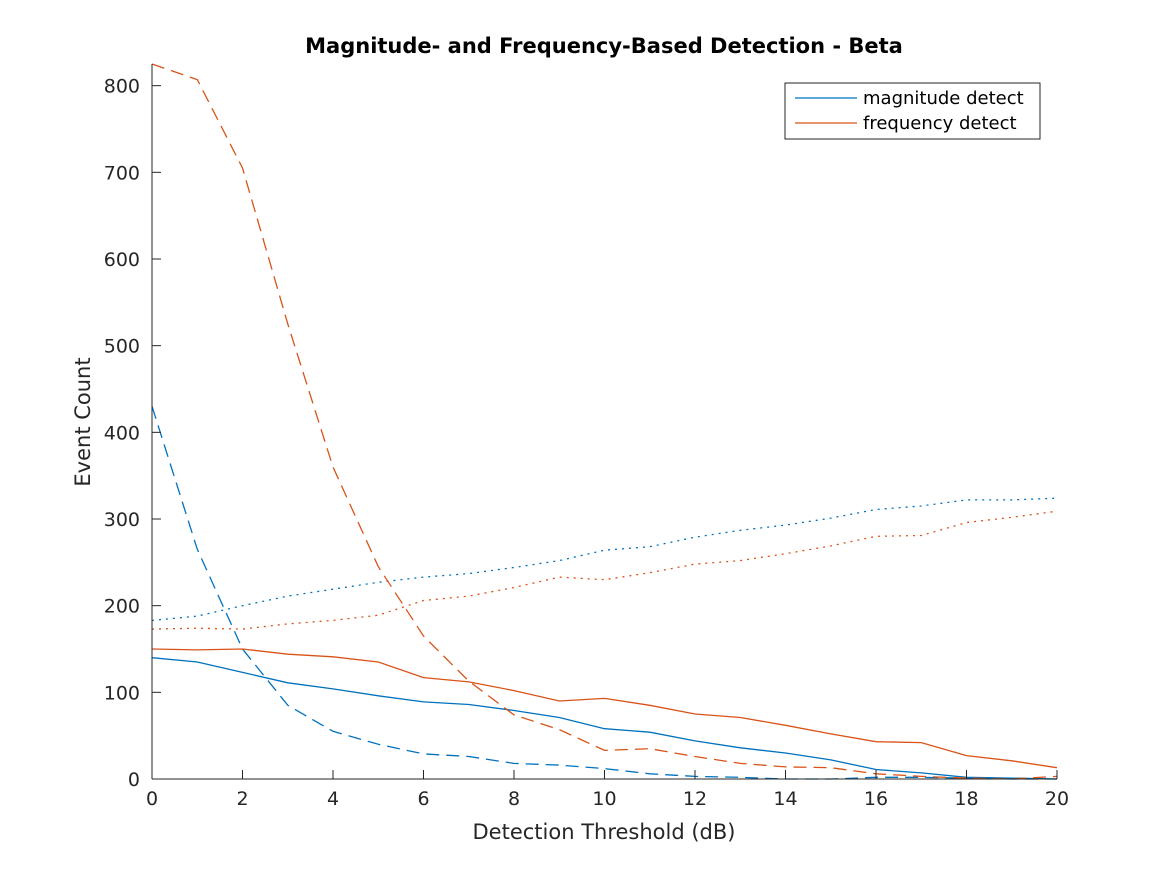  What do you see at coordinates (1057, 799) in the screenshot?
I see `x-tick-label: 20` at bounding box center [1057, 799].